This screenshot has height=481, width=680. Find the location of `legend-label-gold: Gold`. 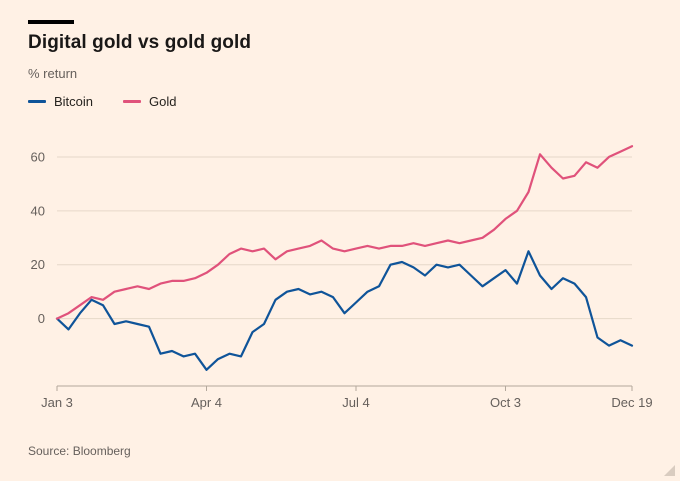

legend-label-gold: Gold is located at coordinates (163, 101).